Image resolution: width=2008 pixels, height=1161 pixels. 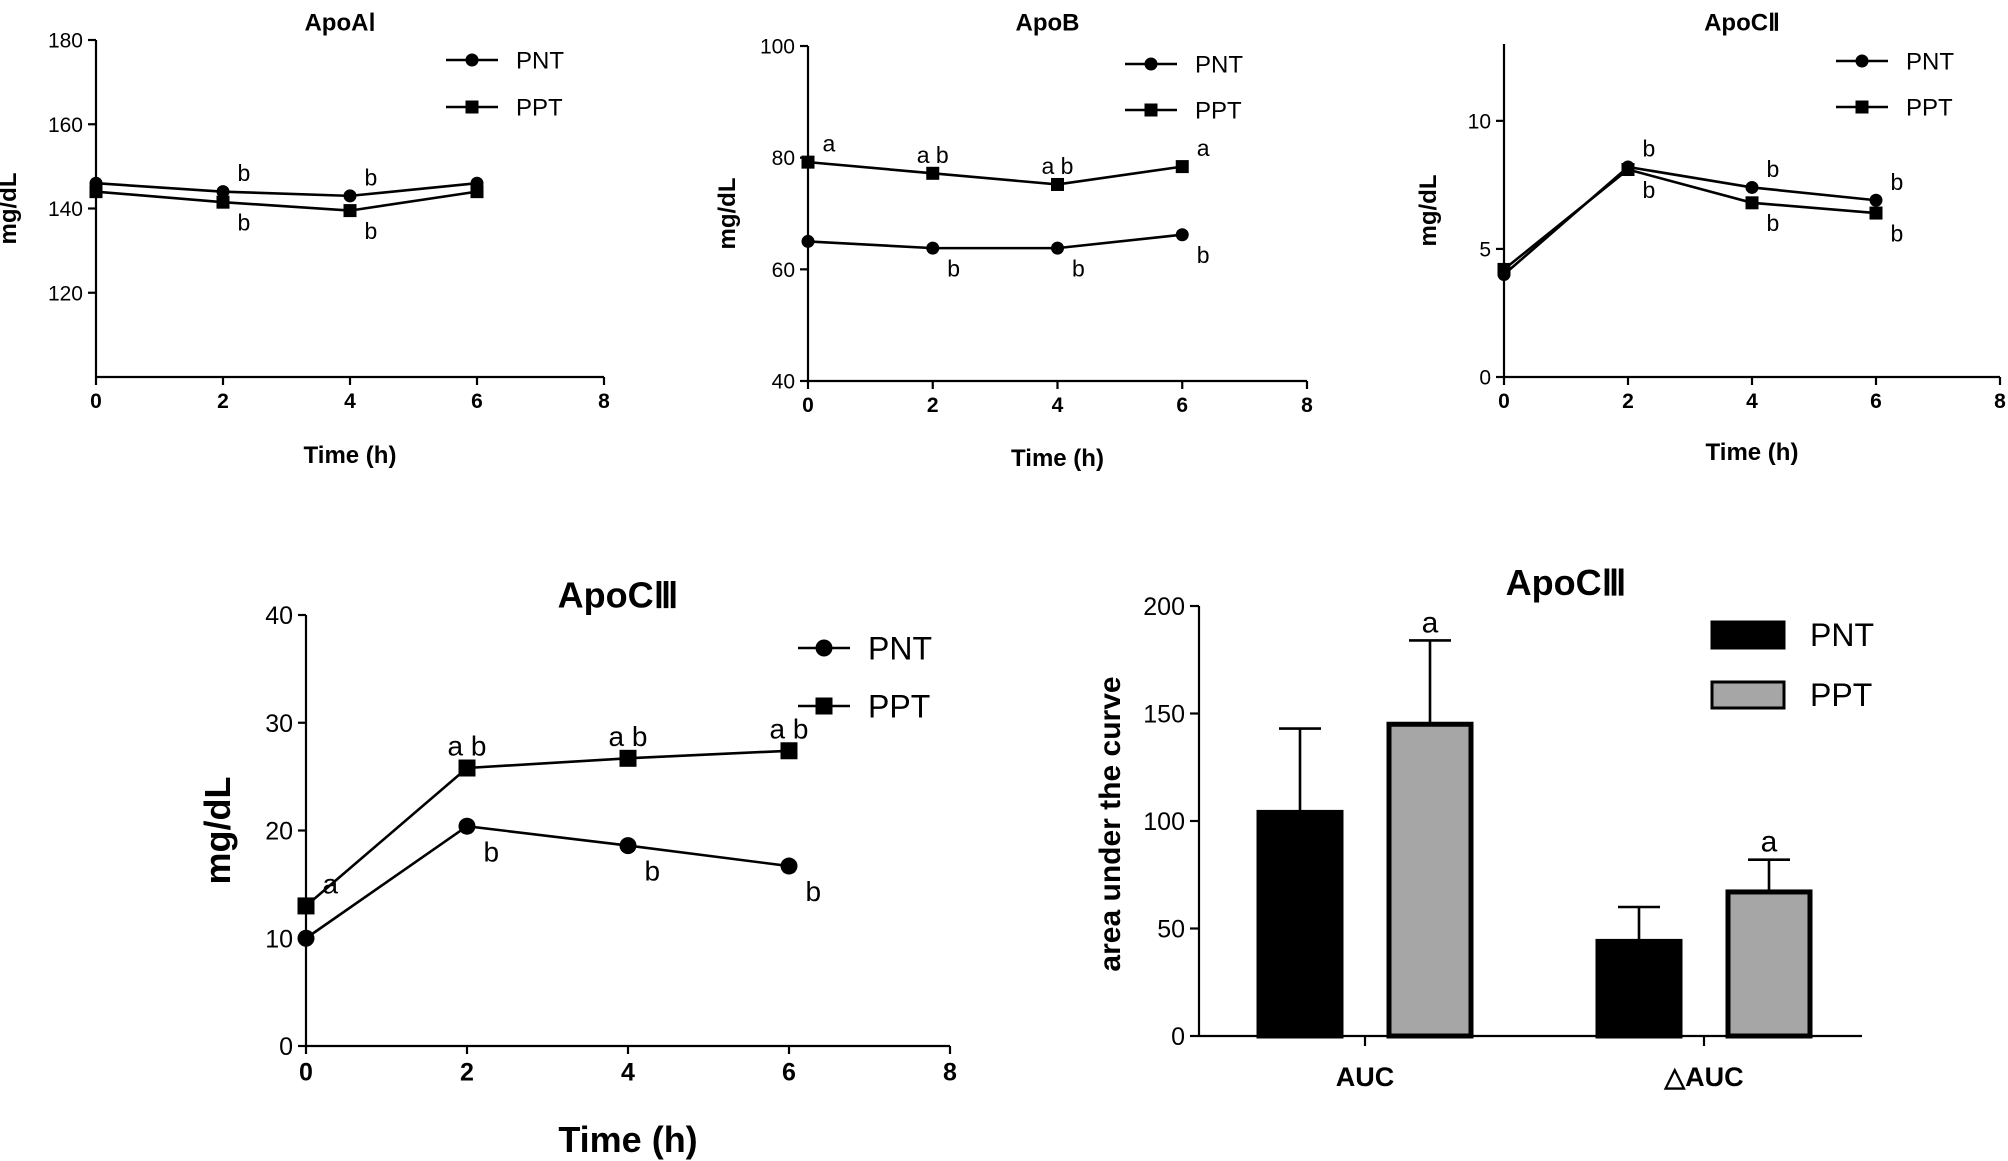 I want to click on y-tick-label: 5, so click(x=1485, y=249).